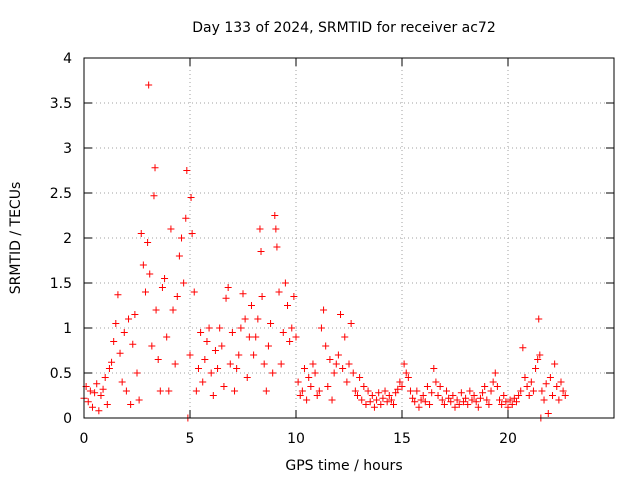 The width and height of the screenshot is (640, 480). What do you see at coordinates (61, 194) in the screenshot?
I see `y-tick-label: 2.5` at bounding box center [61, 194].